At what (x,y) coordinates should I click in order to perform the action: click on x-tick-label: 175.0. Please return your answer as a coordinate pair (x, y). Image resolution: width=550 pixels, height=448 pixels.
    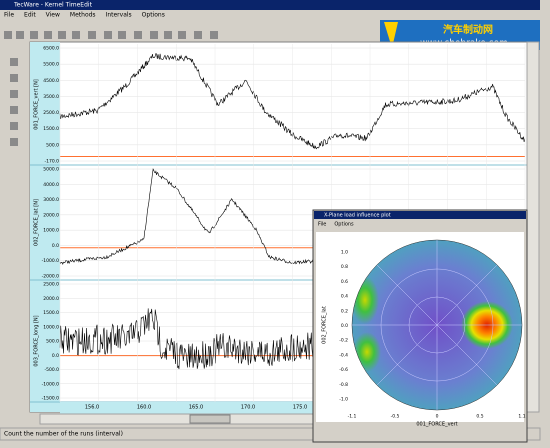
    Looking at the image, I should click on (300, 408).